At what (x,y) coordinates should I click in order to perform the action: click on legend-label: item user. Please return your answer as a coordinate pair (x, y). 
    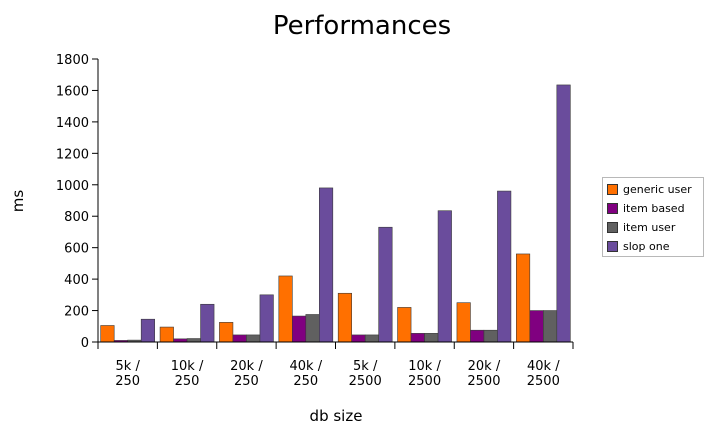
    Looking at the image, I should click on (649, 227).